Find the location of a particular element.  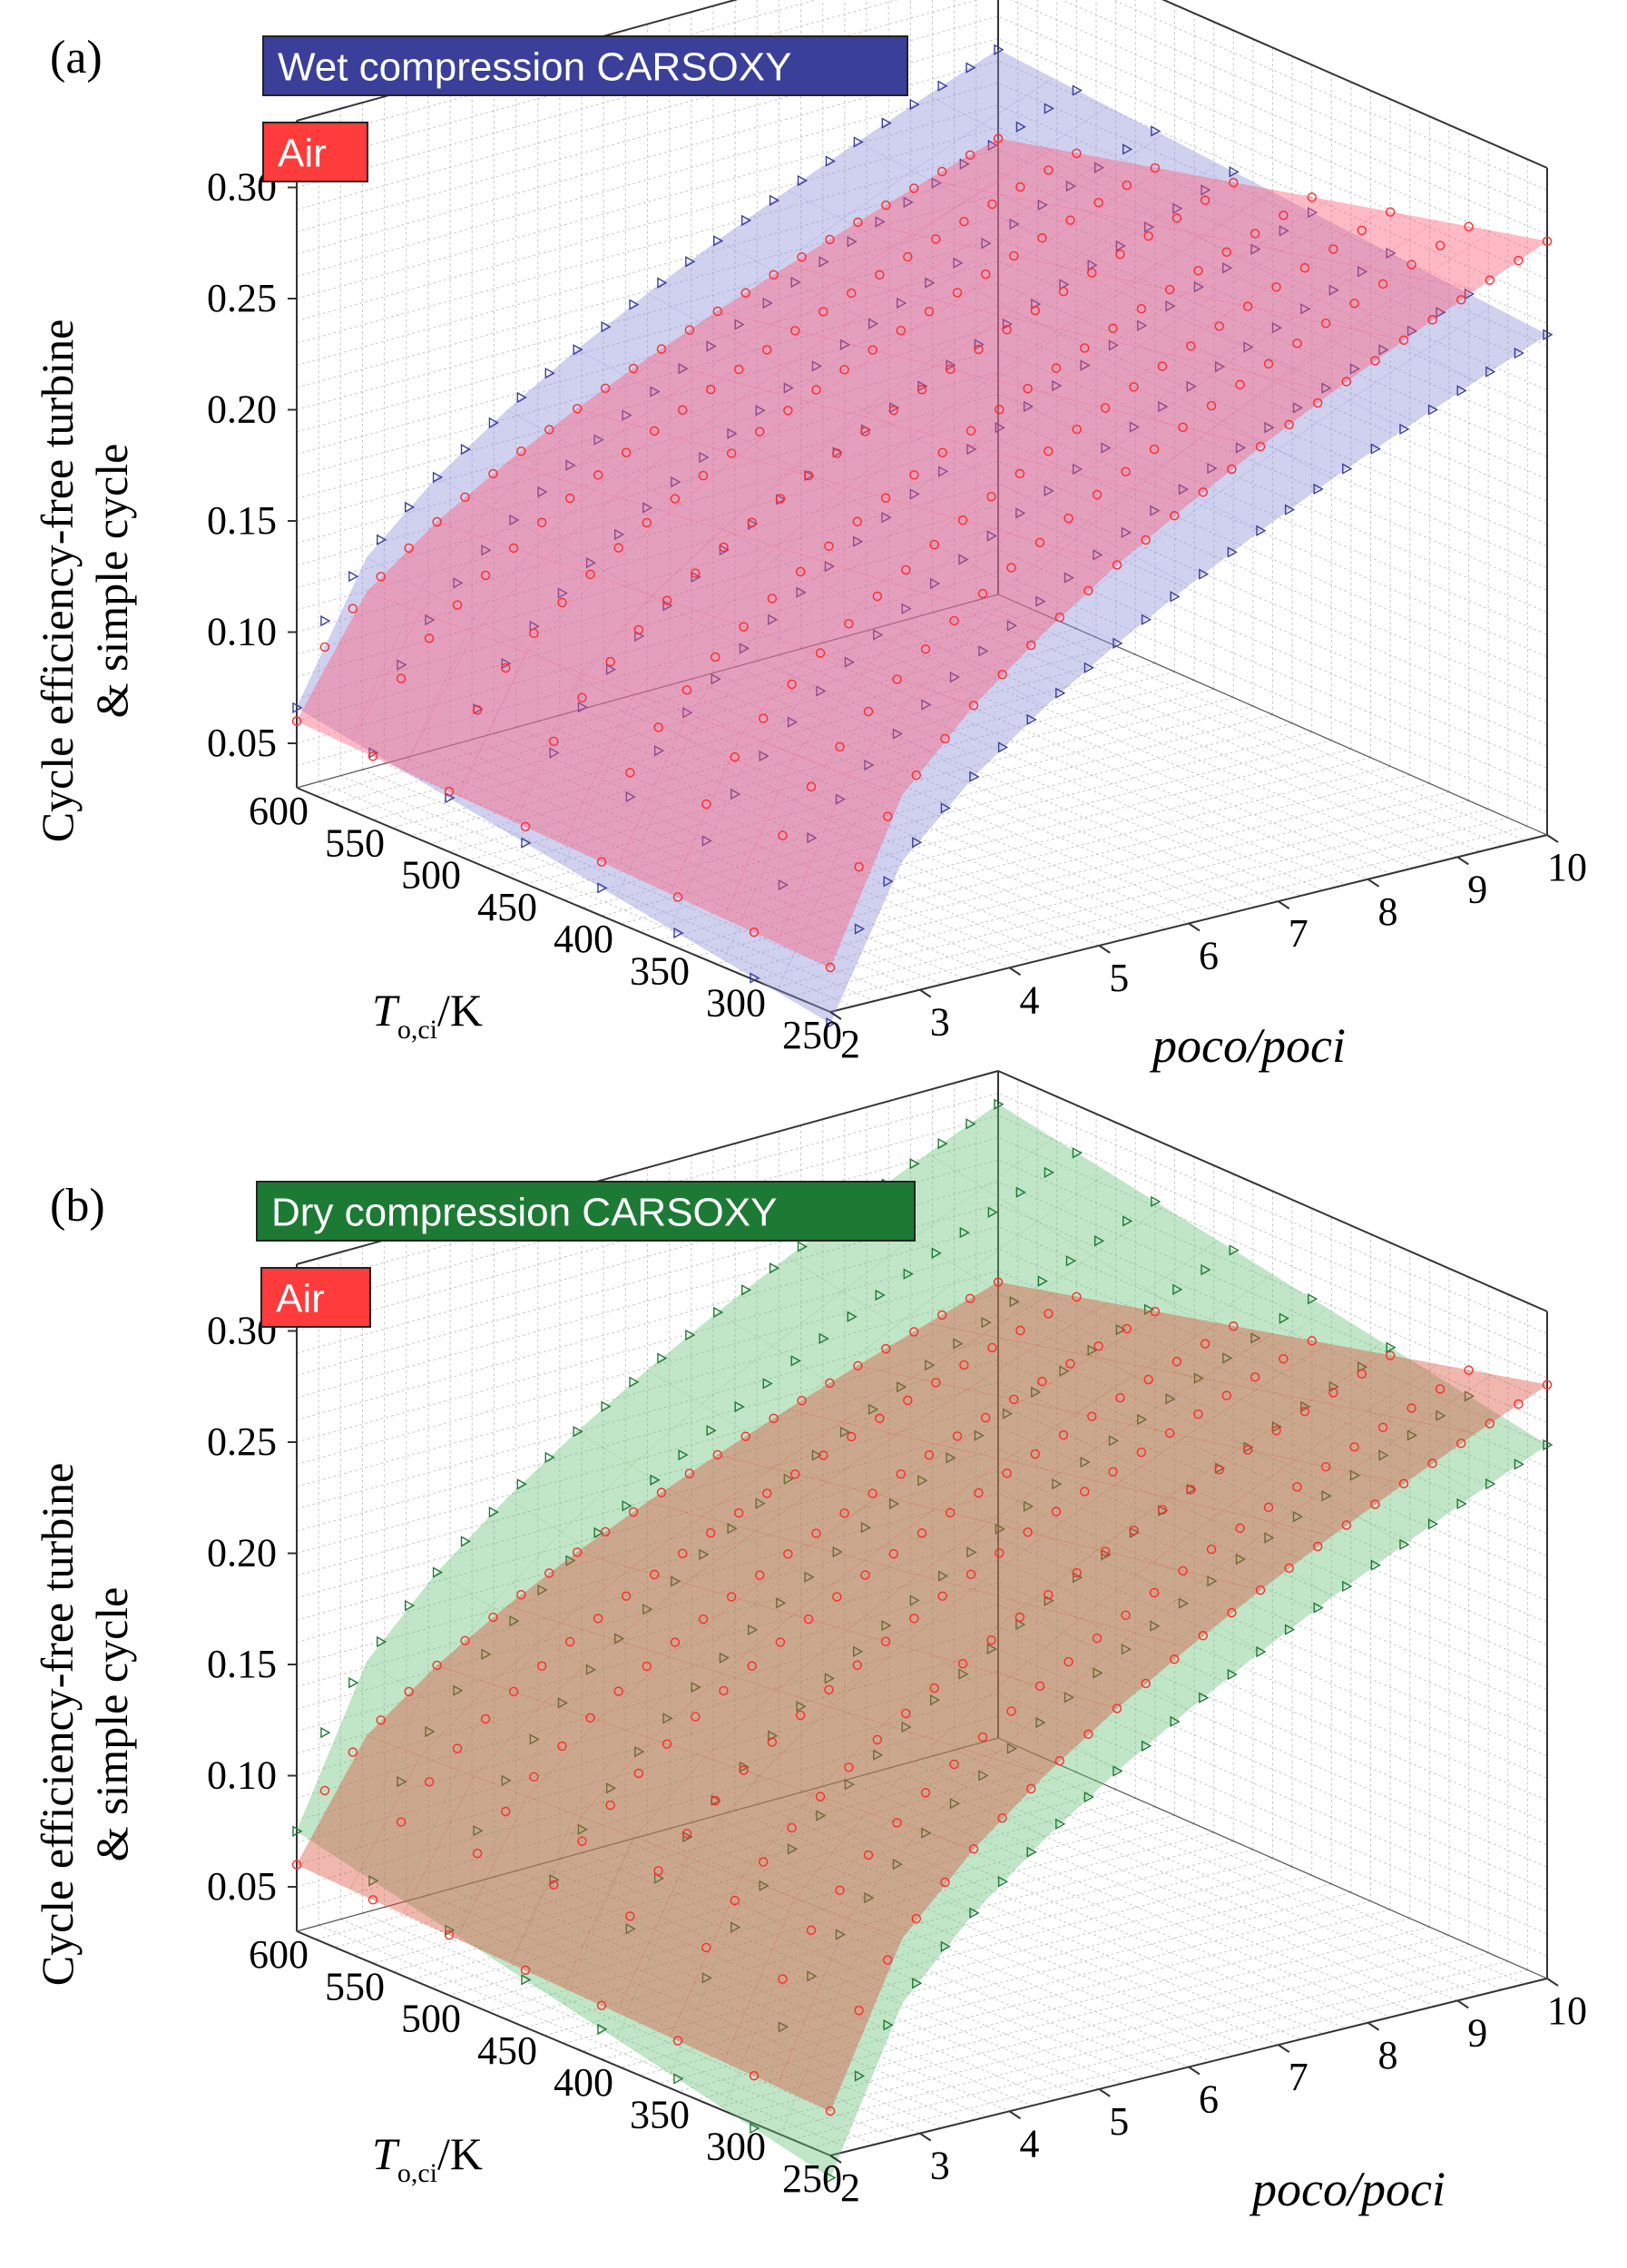

p-tick is located at coordinates (926, 993).